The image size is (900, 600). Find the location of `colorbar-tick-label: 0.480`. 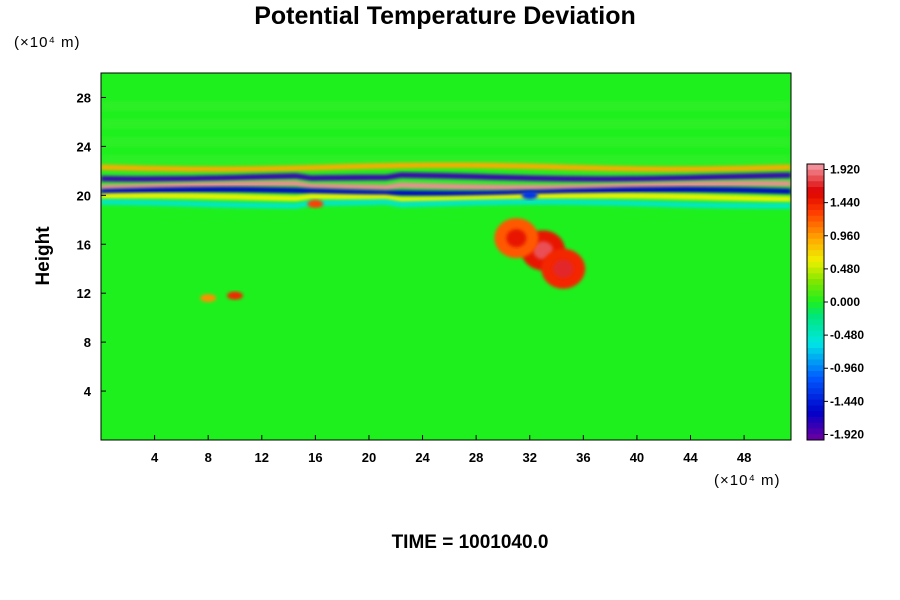

colorbar-tick-label: 0.480 is located at coordinates (845, 269).